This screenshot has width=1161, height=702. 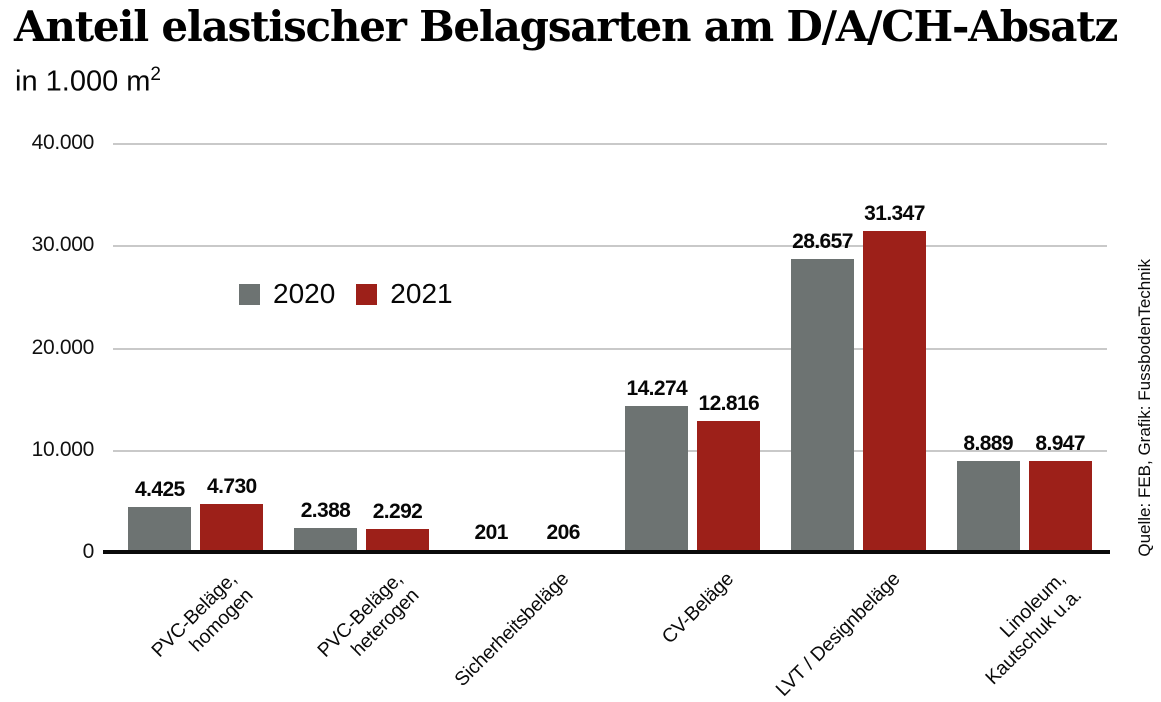 What do you see at coordinates (511, 629) in the screenshot?
I see `x-category-label: Sicherheitsbeläge` at bounding box center [511, 629].